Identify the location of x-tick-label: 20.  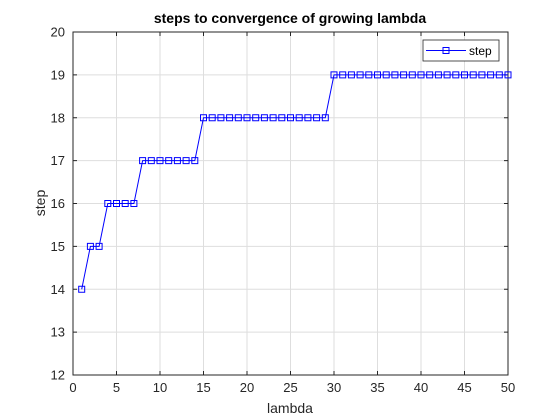
(247, 387).